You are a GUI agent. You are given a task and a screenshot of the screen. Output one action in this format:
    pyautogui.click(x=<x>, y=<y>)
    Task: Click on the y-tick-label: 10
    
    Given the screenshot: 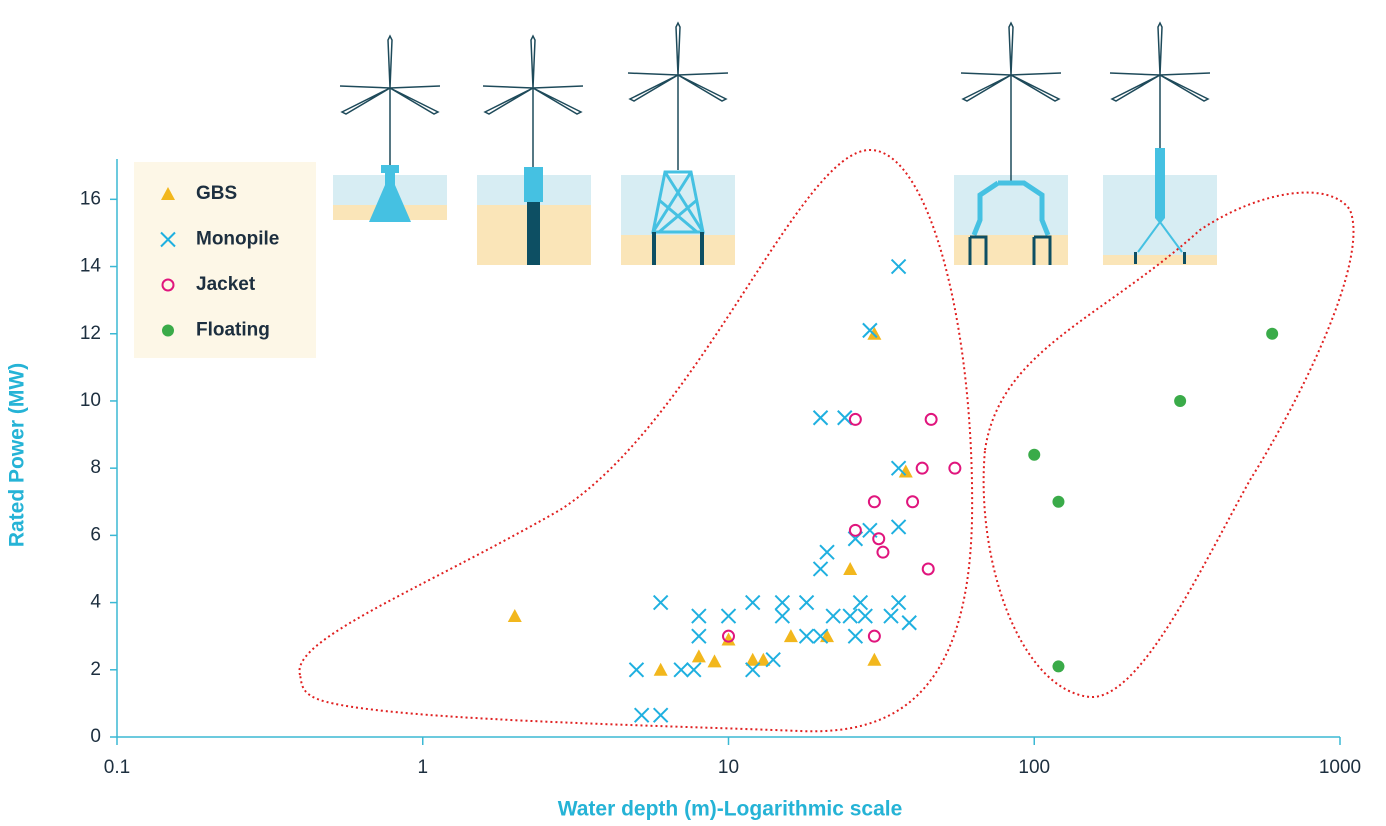 What is the action you would take?
    pyautogui.click(x=90, y=400)
    